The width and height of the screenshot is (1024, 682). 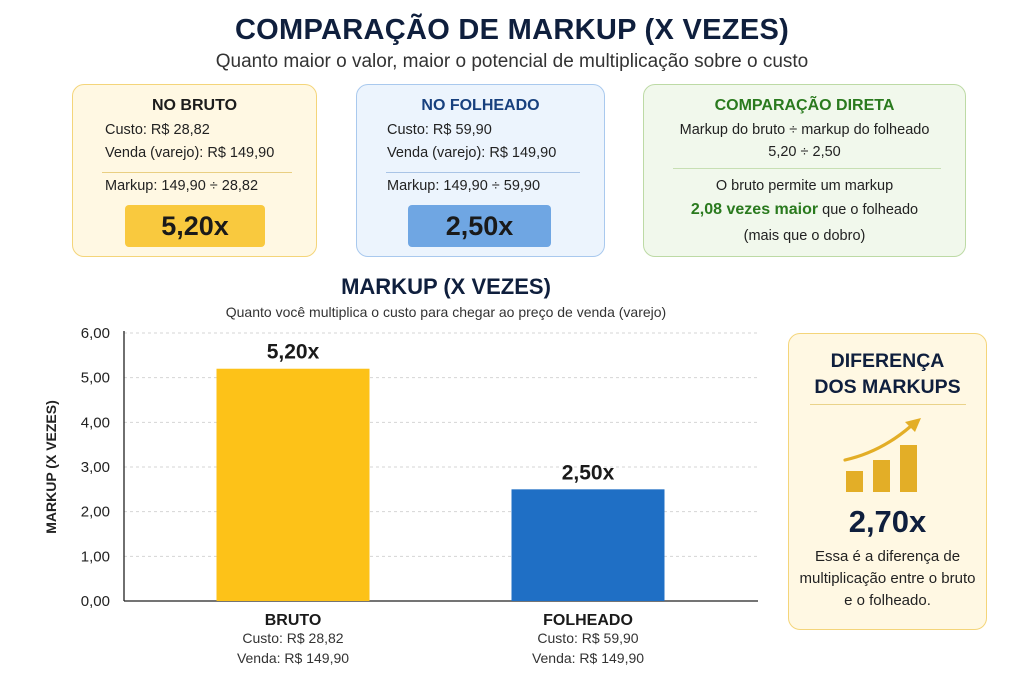 What do you see at coordinates (588, 472) in the screenshot?
I see `bar-data-label: 2,50x` at bounding box center [588, 472].